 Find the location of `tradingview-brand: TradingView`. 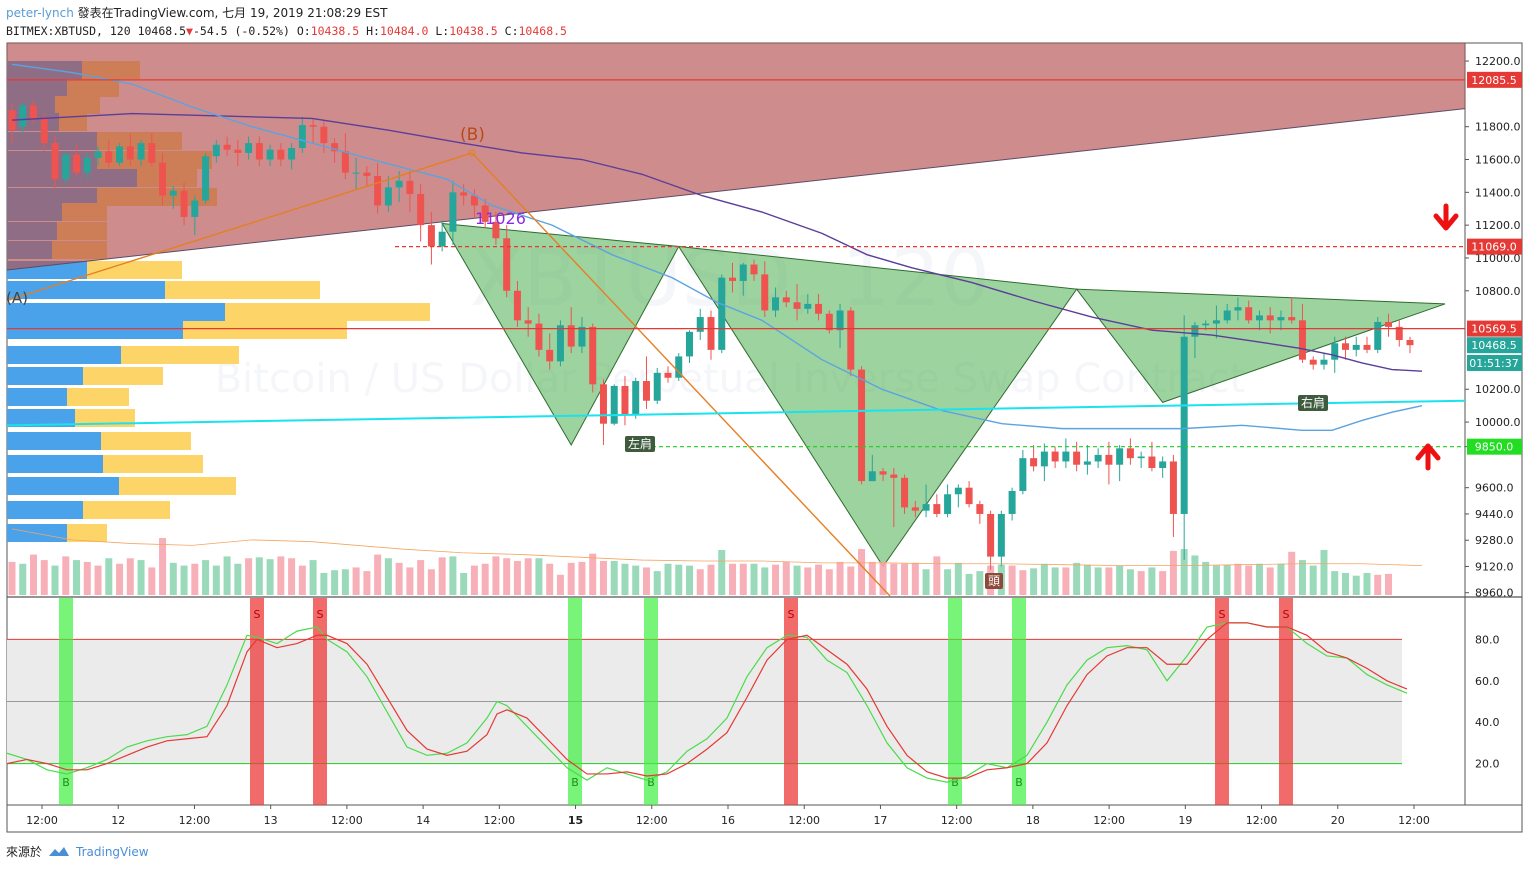

tradingview-brand: TradingView is located at coordinates (112, 851).